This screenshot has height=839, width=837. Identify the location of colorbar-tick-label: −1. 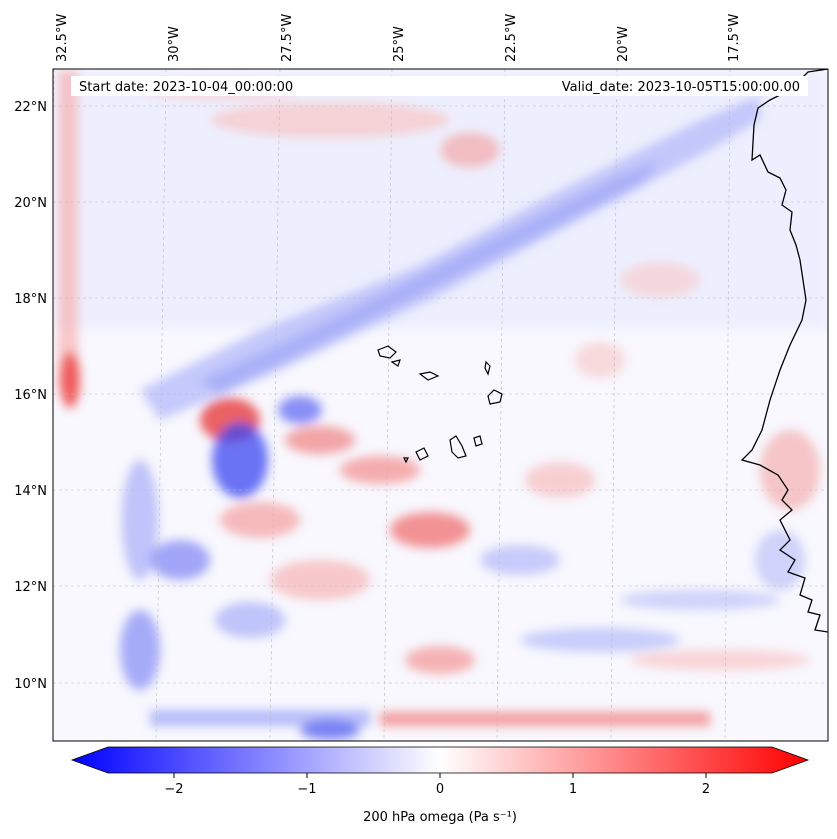
(306, 789).